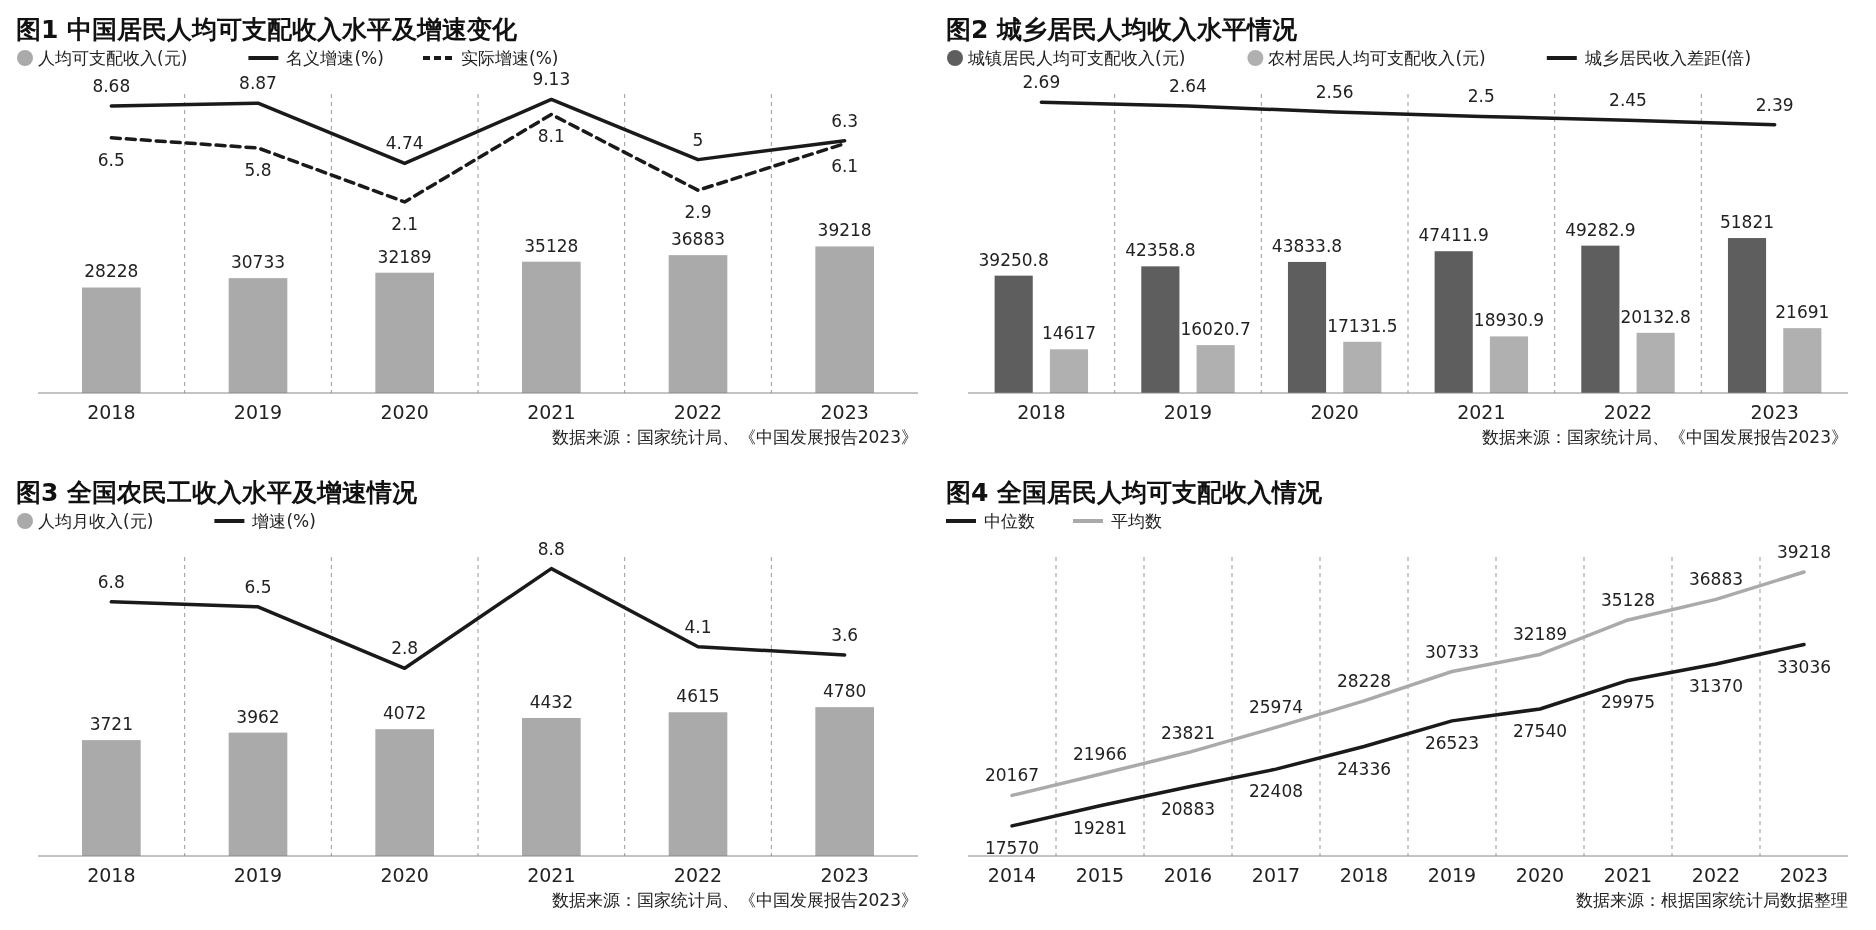 This screenshot has width=1876, height=930. What do you see at coordinates (267, 29) in the screenshot?
I see `chart-title: 图1 中国居民人均可支配收入水平及增速变化` at bounding box center [267, 29].